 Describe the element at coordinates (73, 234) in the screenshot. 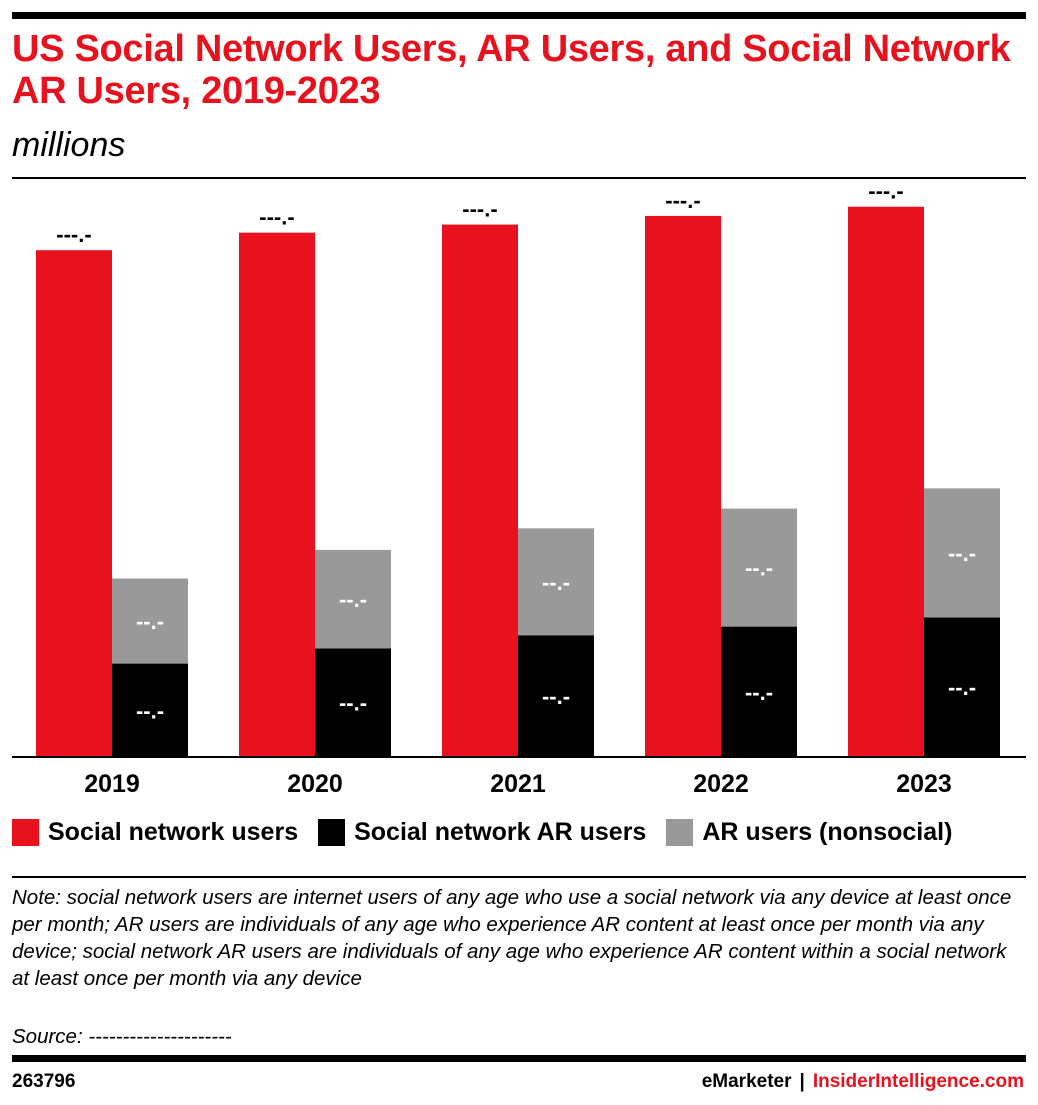

I see `data-label-social-network-users-2019: ---.-` at that location.